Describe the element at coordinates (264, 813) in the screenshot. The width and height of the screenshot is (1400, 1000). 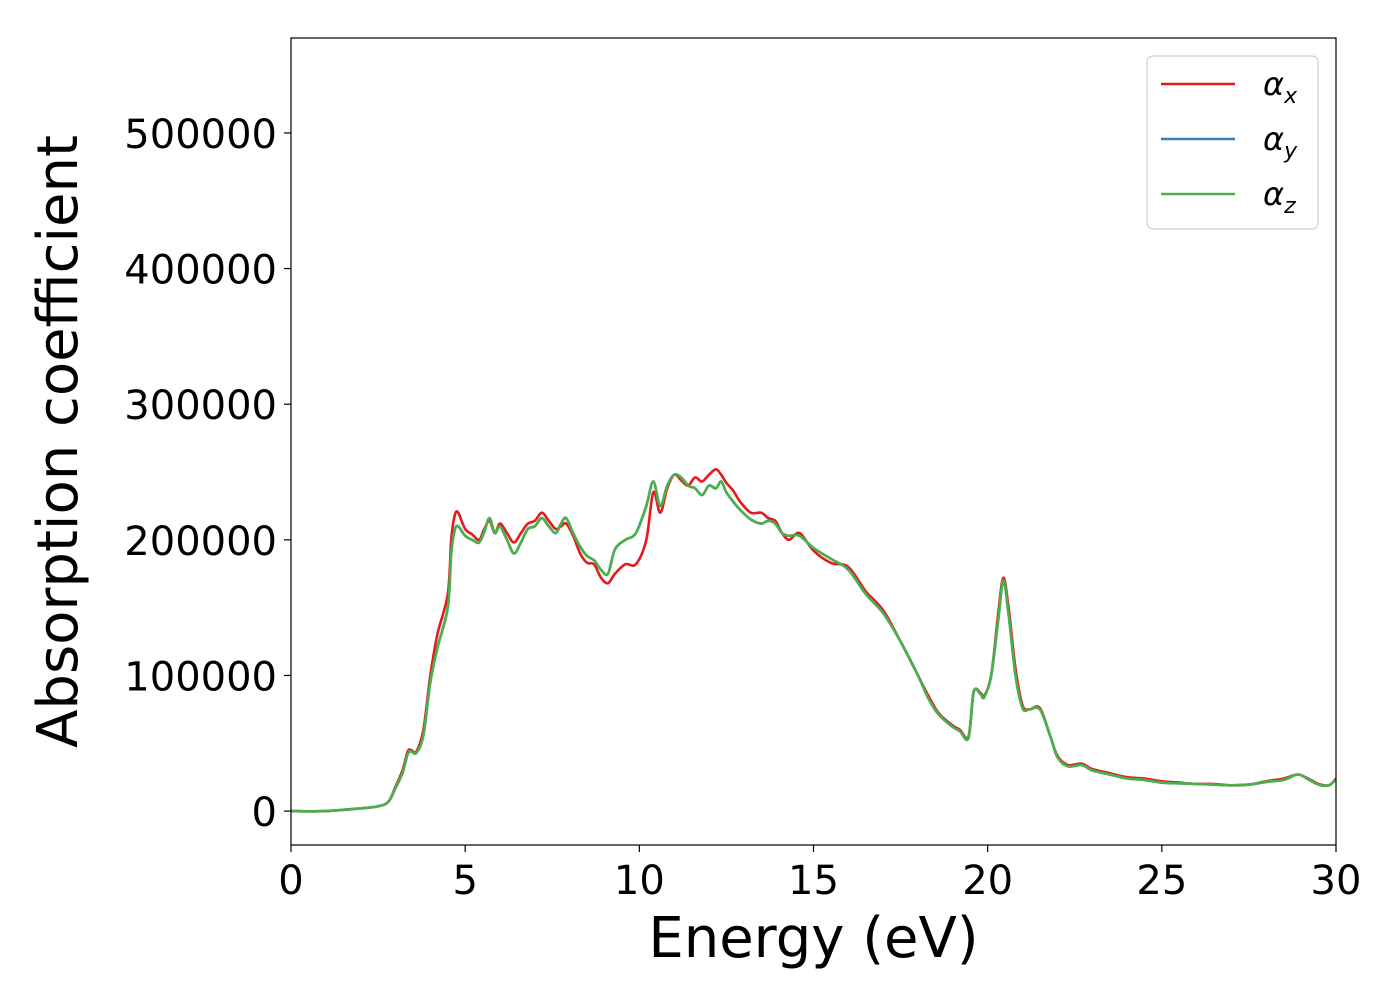
I see `y-tick-label: 0` at that location.